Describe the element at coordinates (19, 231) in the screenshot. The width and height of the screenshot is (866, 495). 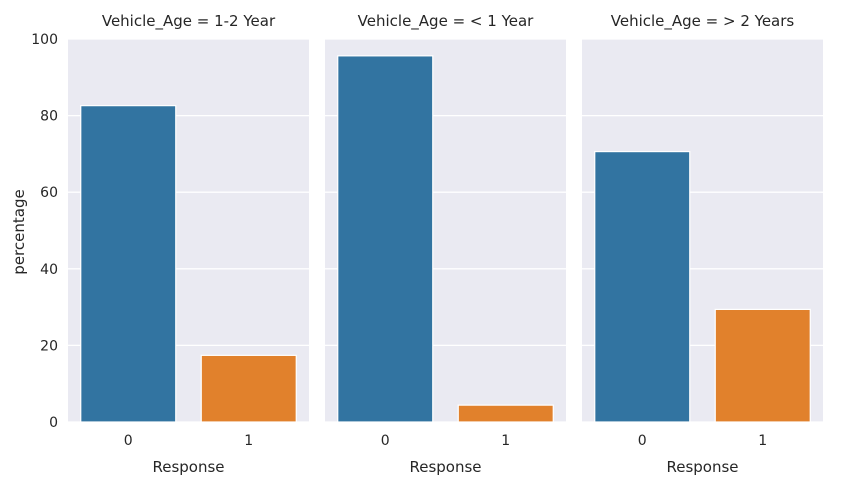
I see `y-axis-label: percentage` at that location.